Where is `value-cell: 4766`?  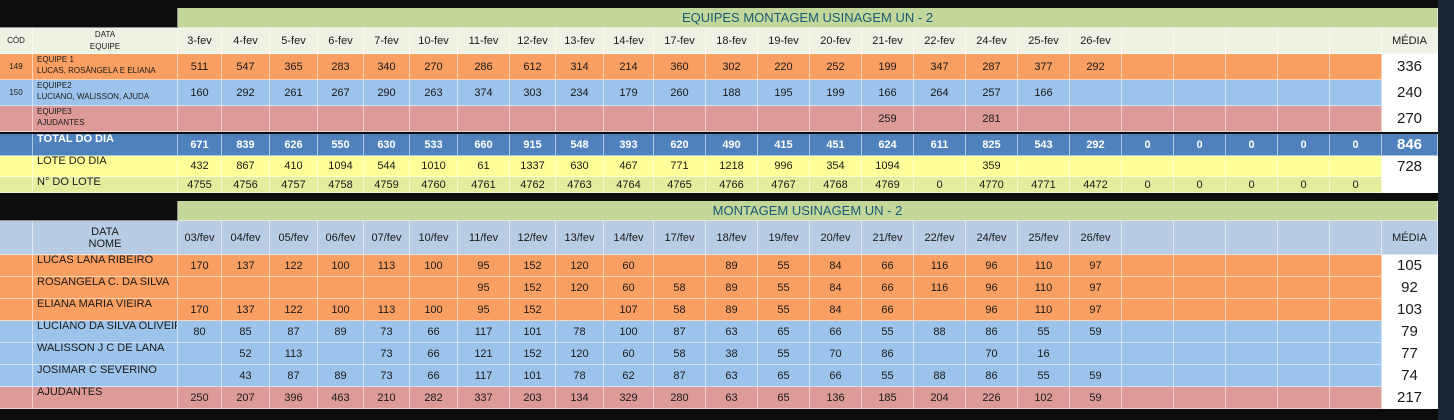
value-cell: 4766 is located at coordinates (732, 185).